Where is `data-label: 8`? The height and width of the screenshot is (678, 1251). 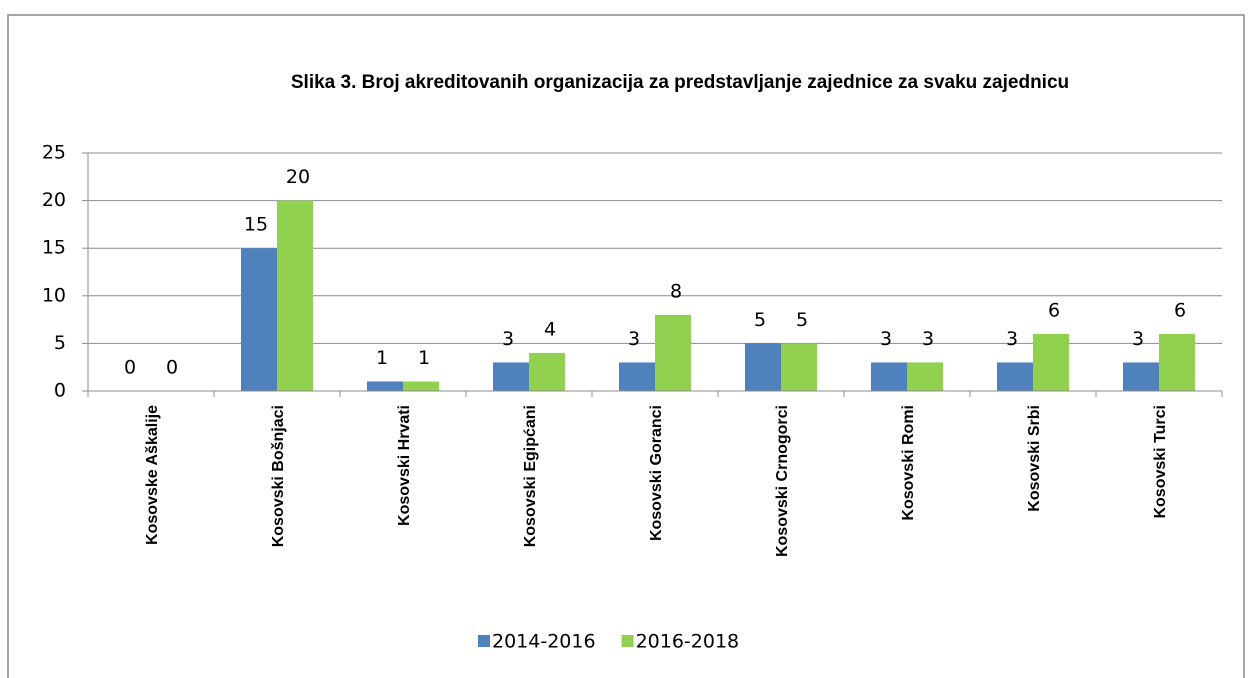
data-label: 8 is located at coordinates (676, 291).